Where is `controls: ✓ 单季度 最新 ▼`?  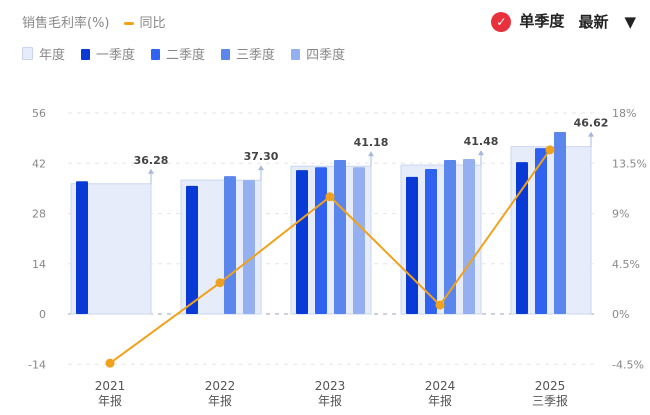 controls: ✓ 单季度 最新 ▼ is located at coordinates (563, 21).